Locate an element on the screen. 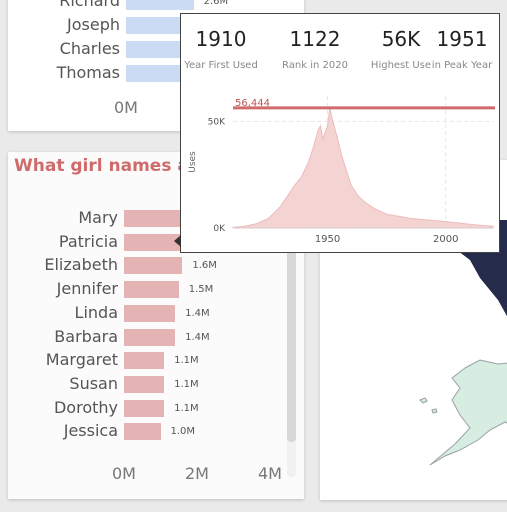 Image resolution: width=507 pixels, height=512 pixels. bar-value-label: 2.6M is located at coordinates (216, 3).